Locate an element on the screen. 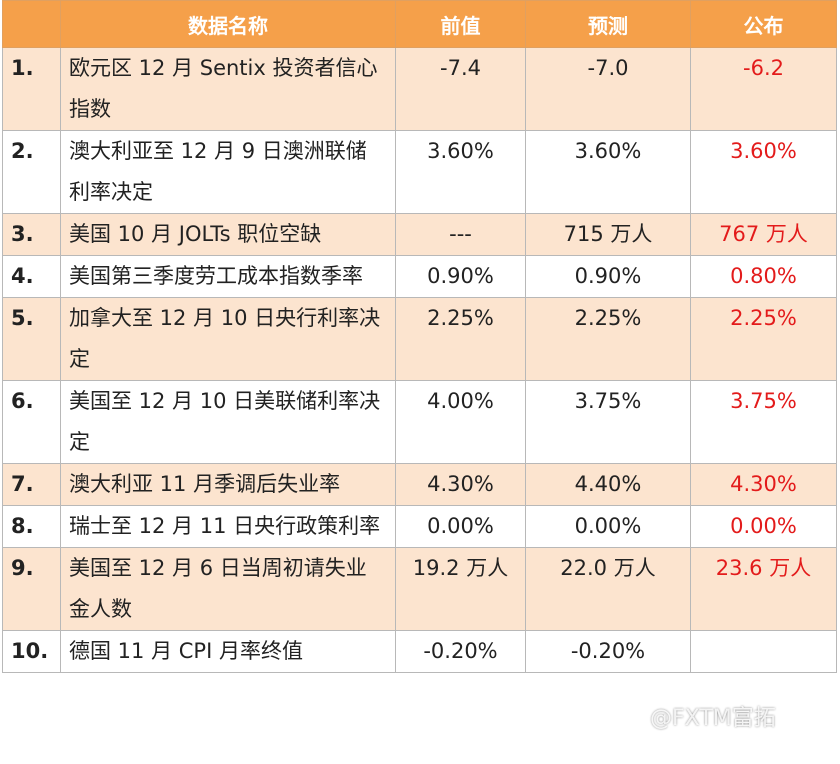 The width and height of the screenshot is (840, 764). watermark: @FXTM富拓 is located at coordinates (713, 718).